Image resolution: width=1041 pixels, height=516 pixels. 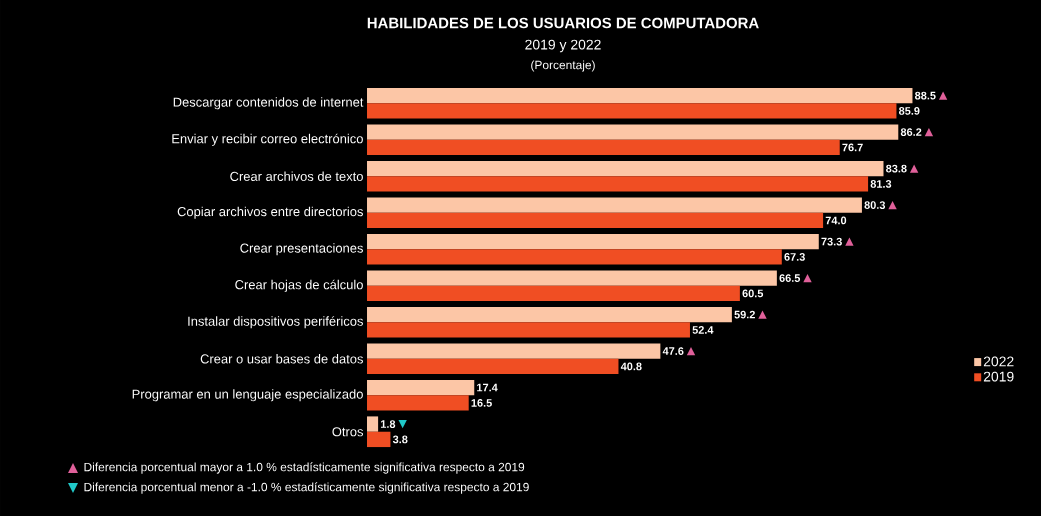 I want to click on legend-label: 2022, so click(x=998, y=361).